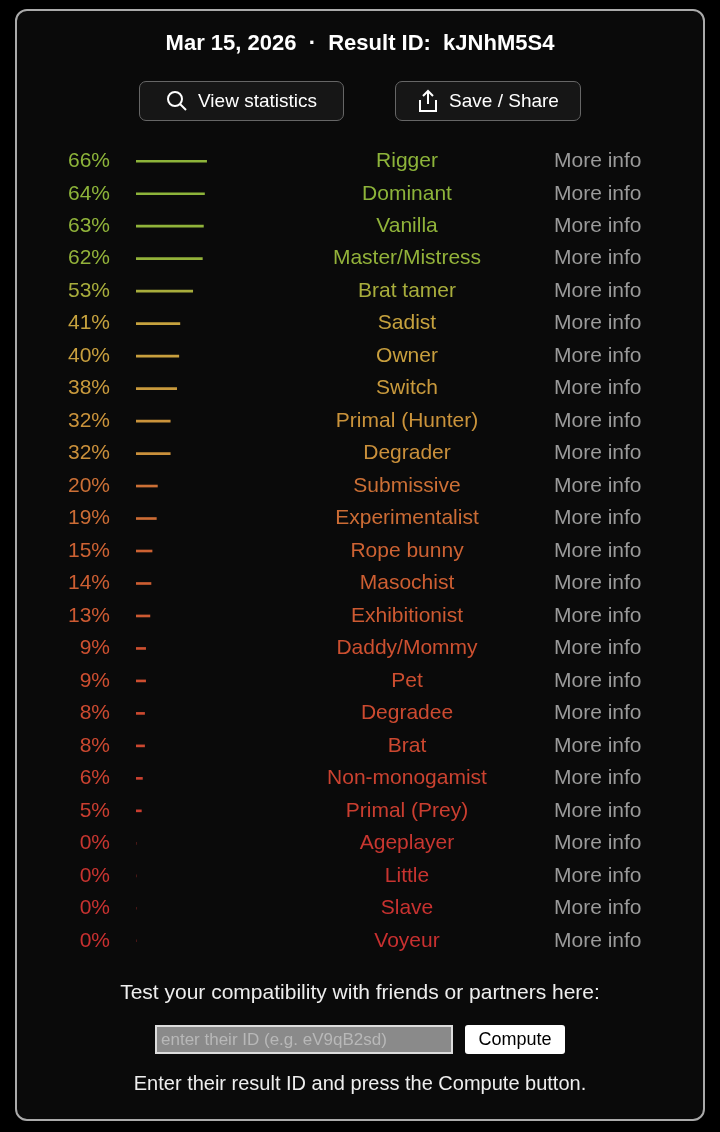 The width and height of the screenshot is (720, 1132). What do you see at coordinates (407, 614) in the screenshot?
I see `y-tick-label: Exhibitionist` at bounding box center [407, 614].